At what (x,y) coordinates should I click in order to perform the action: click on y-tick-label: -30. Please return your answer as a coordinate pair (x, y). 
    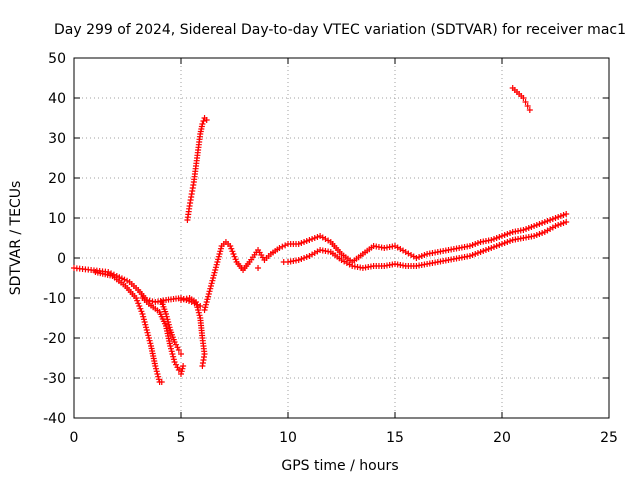
    Looking at the image, I should click on (54, 379).